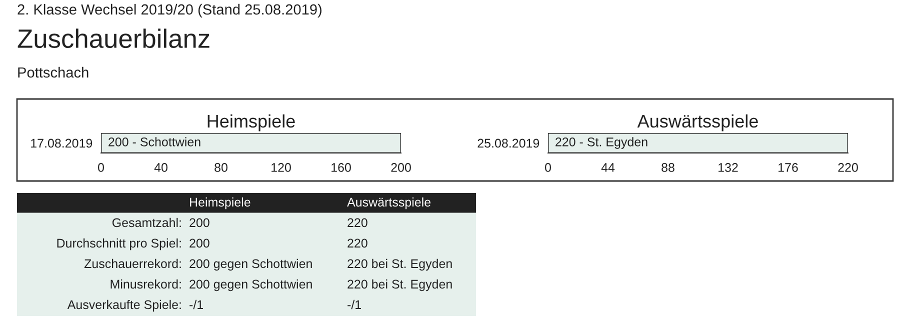 The height and width of the screenshot is (323, 910). Describe the element at coordinates (161, 167) in the screenshot. I see `x-tick-label: 40` at that location.